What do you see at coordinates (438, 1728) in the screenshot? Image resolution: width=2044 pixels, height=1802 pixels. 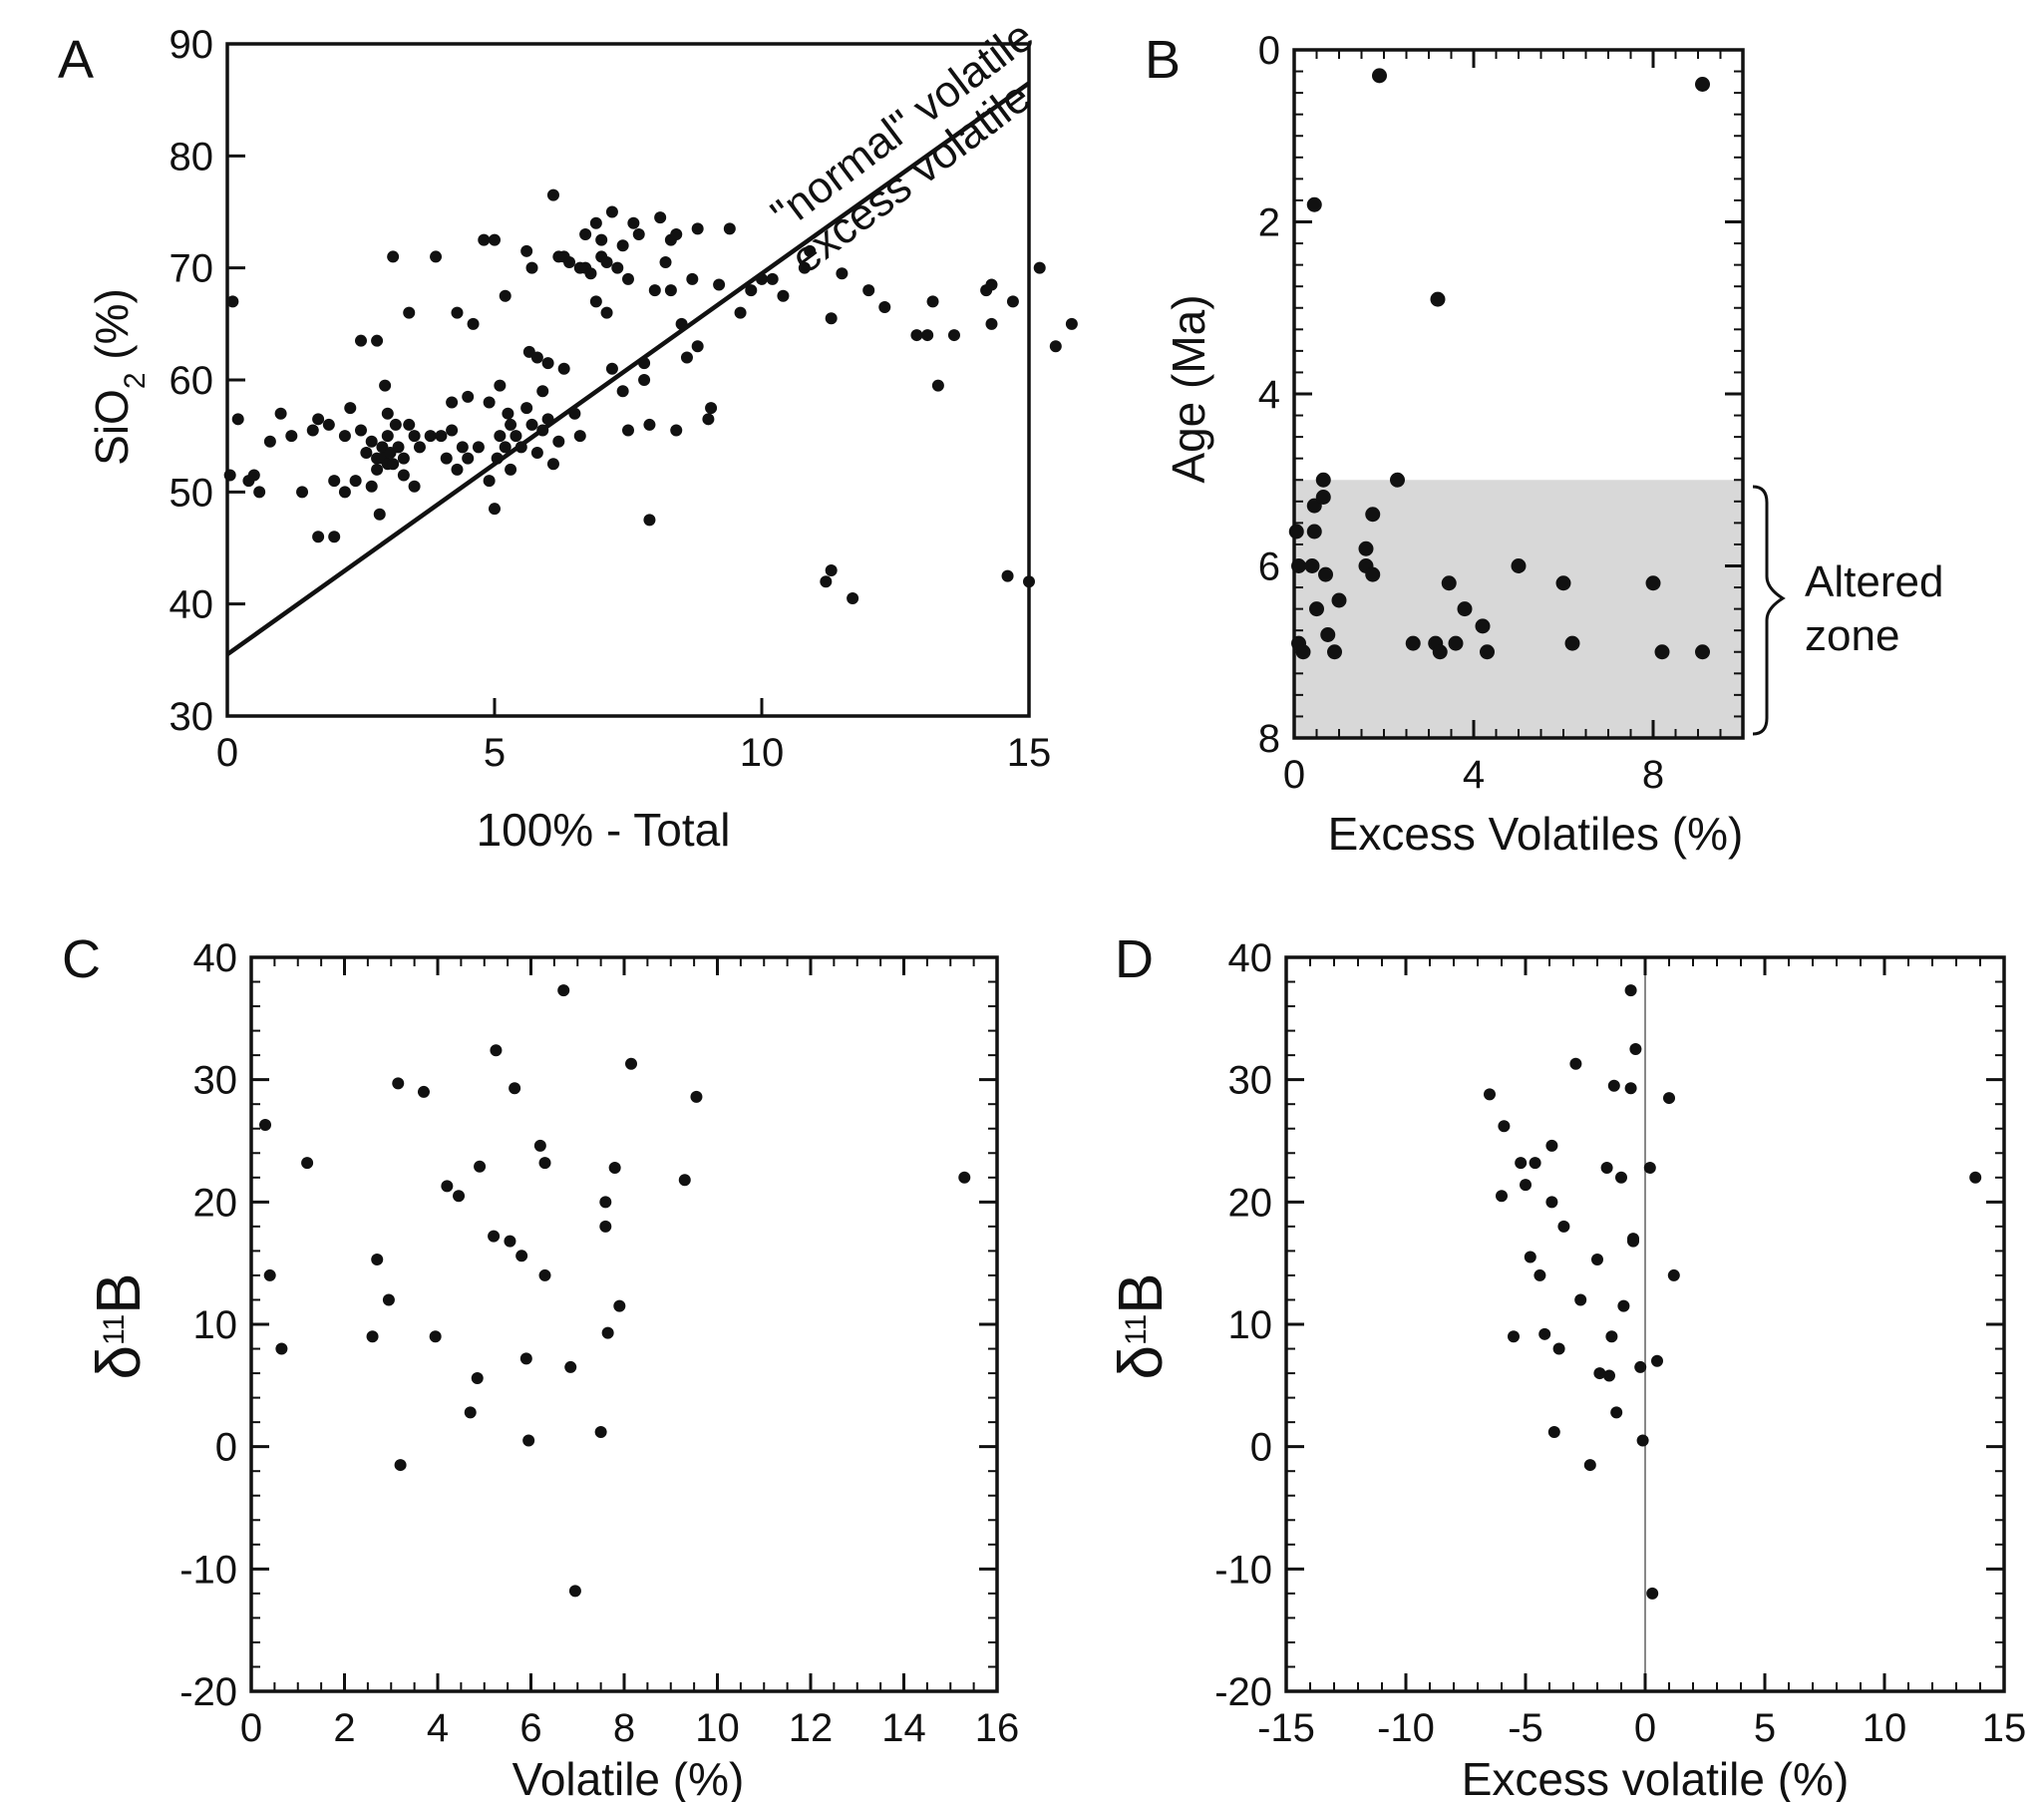 I see `panel-c-x-tick-label-2: 4` at bounding box center [438, 1728].